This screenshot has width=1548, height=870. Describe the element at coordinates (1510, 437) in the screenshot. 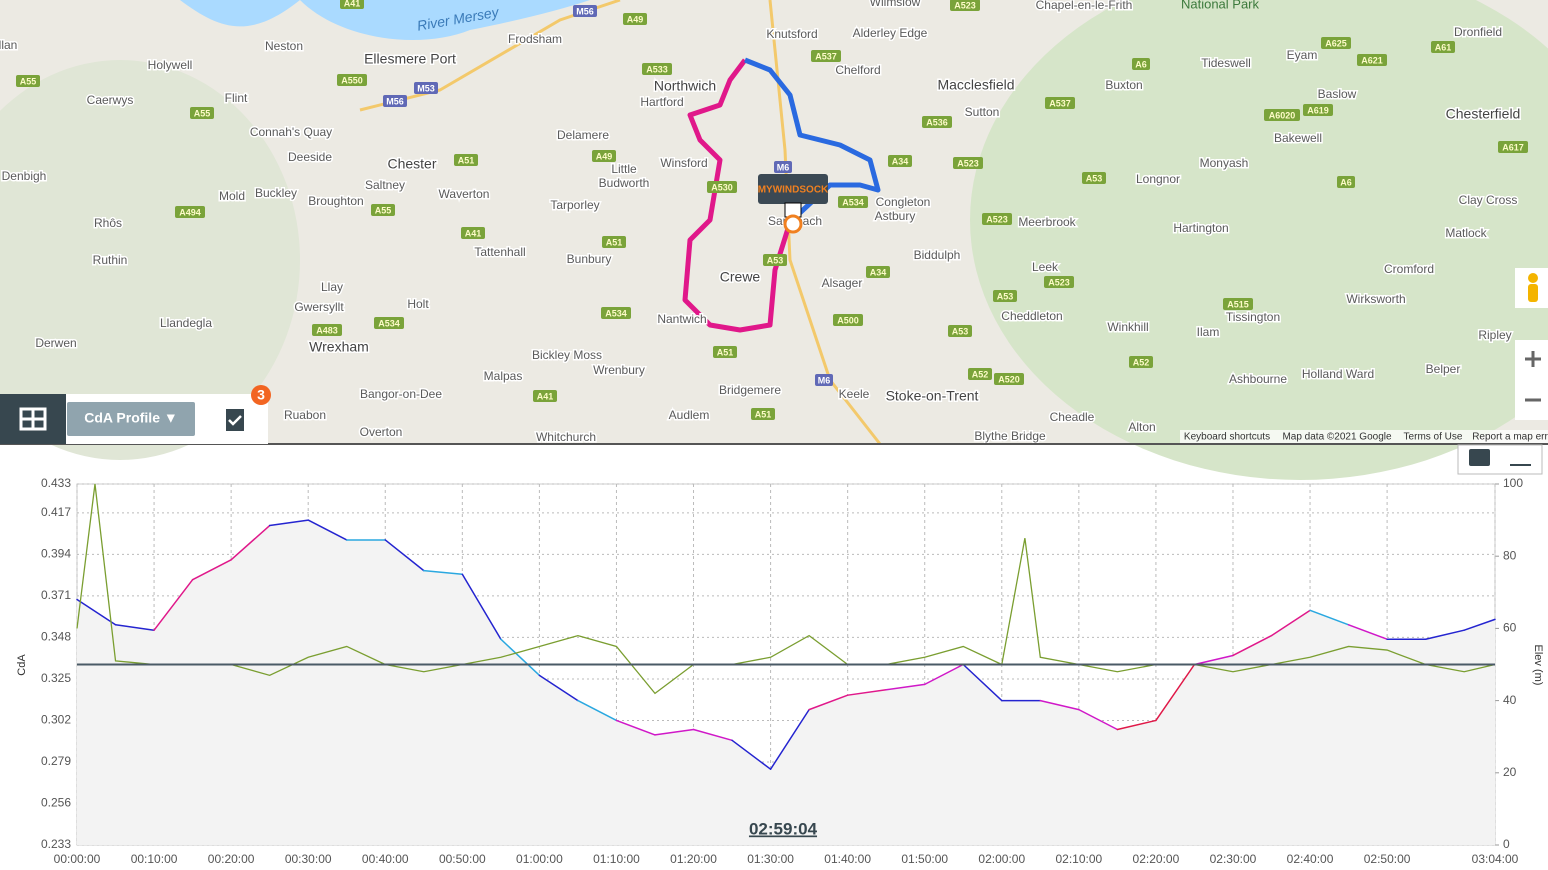

I see `attribution-link: Report a map err` at that location.